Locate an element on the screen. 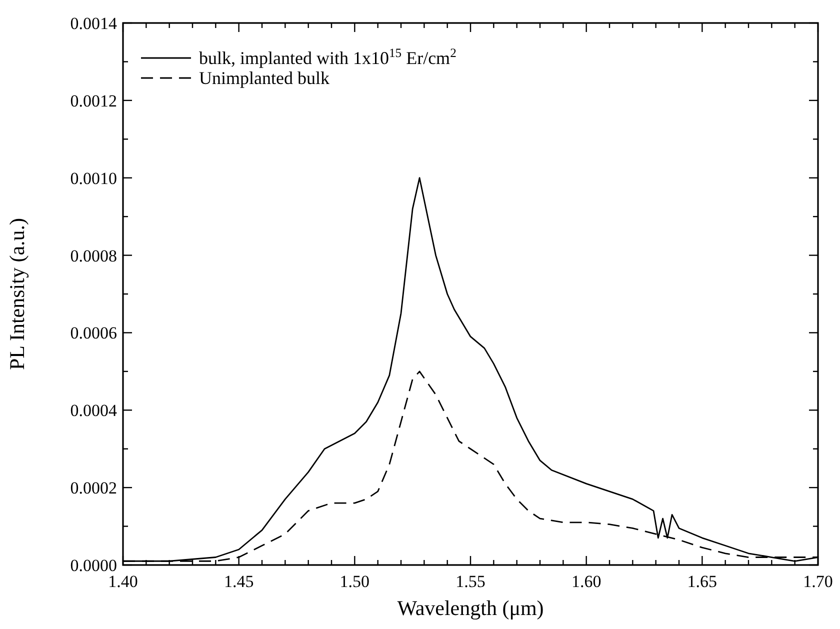 The height and width of the screenshot is (629, 840). y-tick-label: 0.0000 is located at coordinates (93, 565).